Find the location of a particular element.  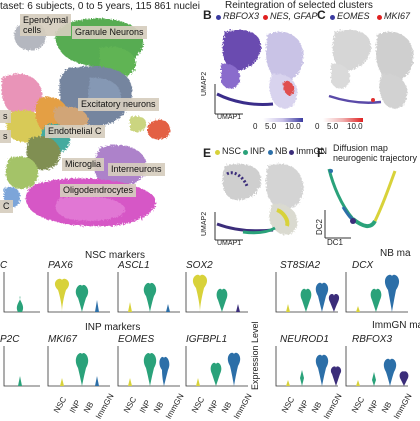

legend-dot-inp is located at coordinates (245, 152).